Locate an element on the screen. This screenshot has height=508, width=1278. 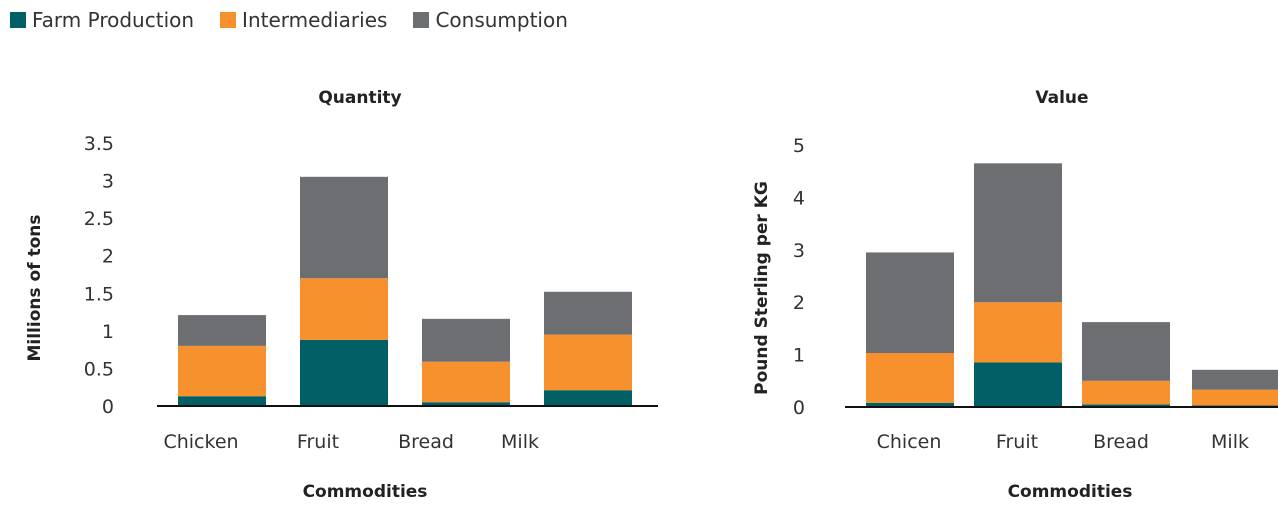
legend-label: Consumption is located at coordinates (501, 20).